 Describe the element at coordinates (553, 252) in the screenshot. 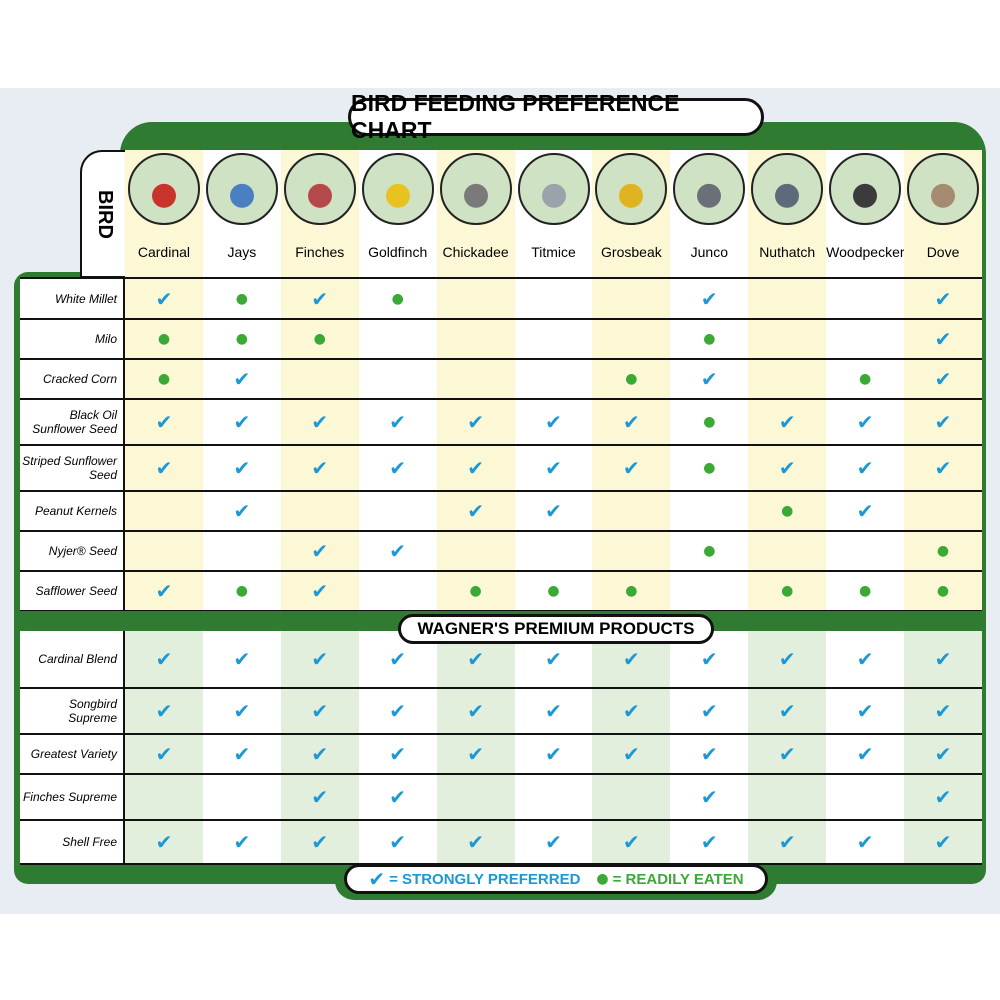

I see `bird-name: Titmice` at that location.